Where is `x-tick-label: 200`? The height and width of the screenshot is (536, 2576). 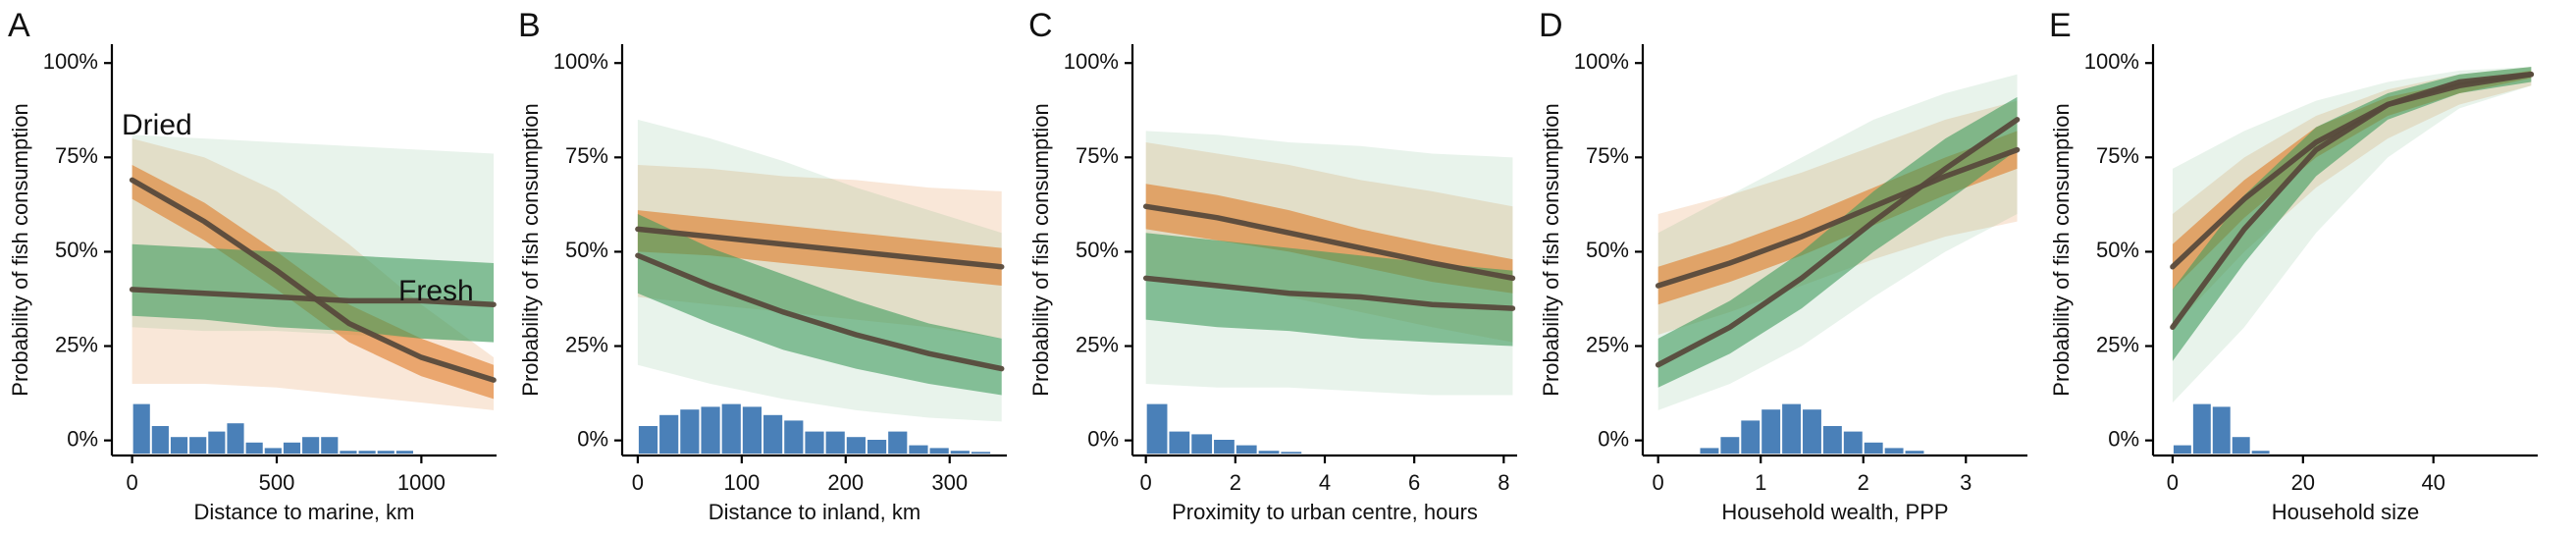 x-tick-label: 200 is located at coordinates (845, 482).